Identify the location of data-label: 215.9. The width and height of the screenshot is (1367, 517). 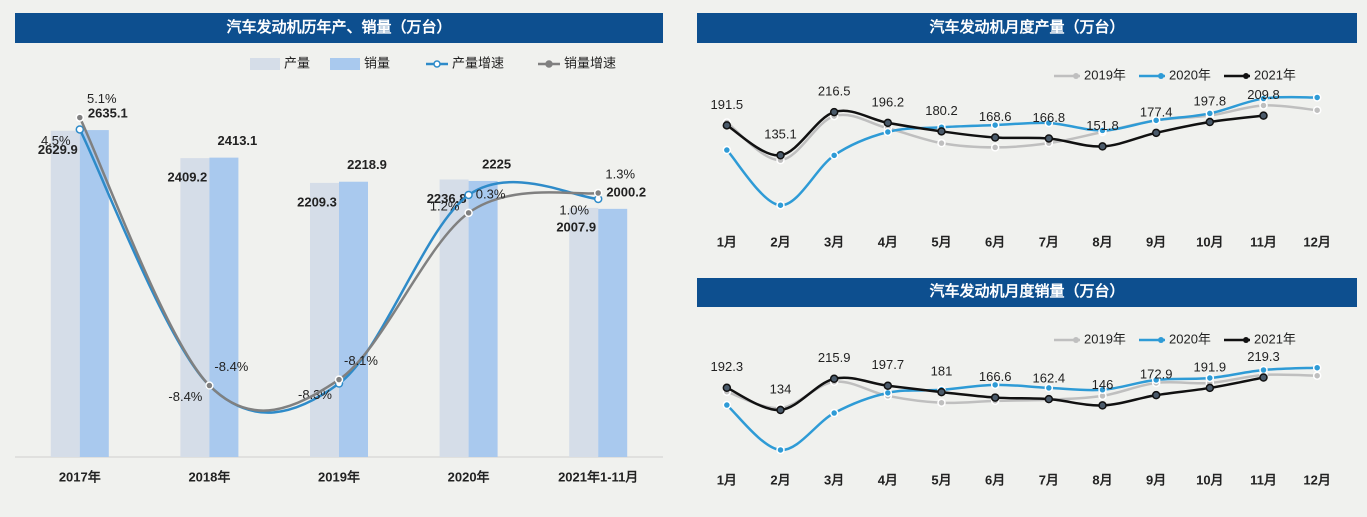
(834, 357).